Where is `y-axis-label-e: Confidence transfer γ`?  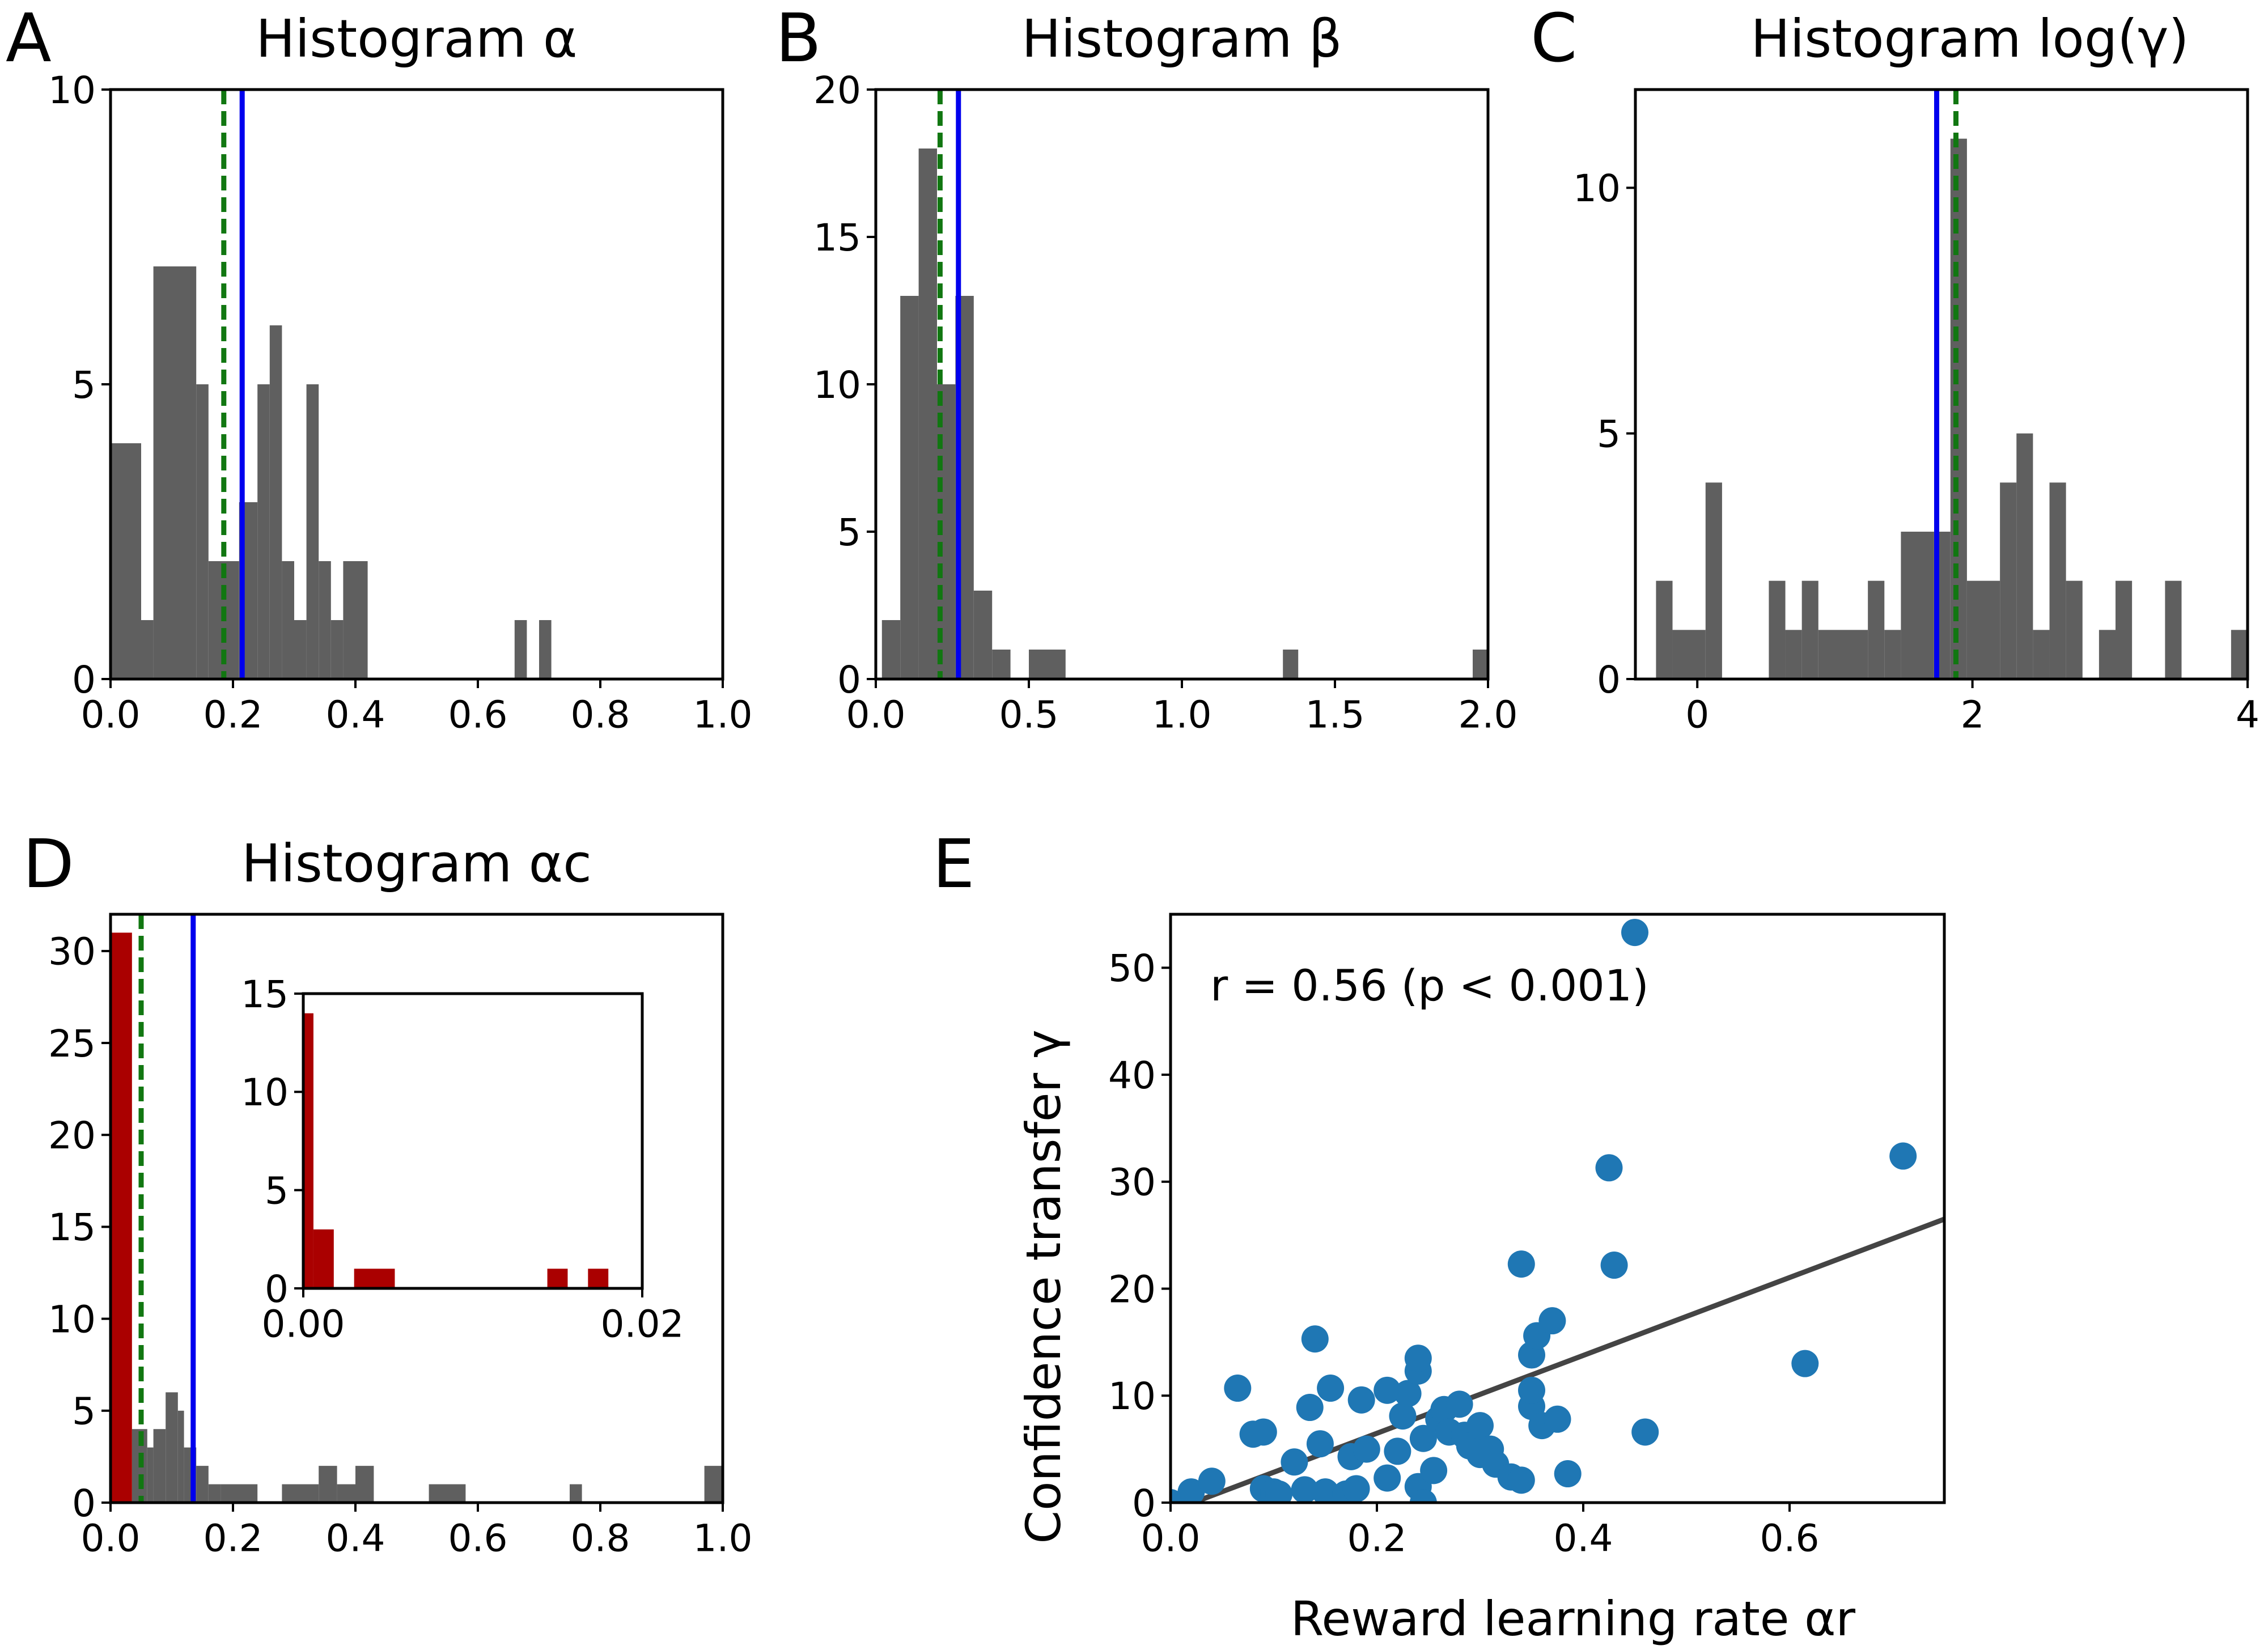 y-axis-label-e: Confidence transfer γ is located at coordinates (1043, 1286).